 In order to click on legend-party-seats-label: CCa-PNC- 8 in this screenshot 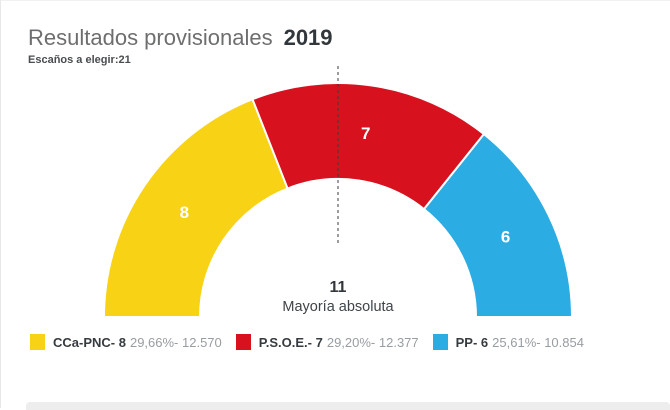, I will do `click(89, 342)`.